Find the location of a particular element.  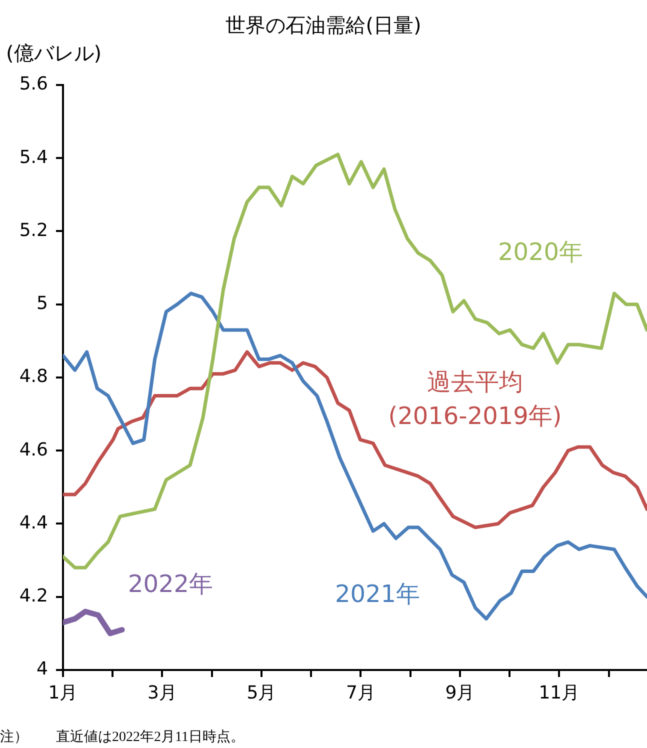

series-label: 2021年 is located at coordinates (377, 594).